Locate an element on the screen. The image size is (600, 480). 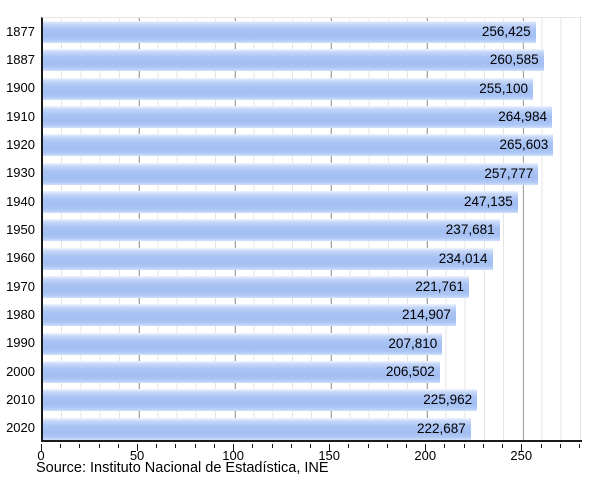
bar-1910: 264,984 is located at coordinates (298, 117).